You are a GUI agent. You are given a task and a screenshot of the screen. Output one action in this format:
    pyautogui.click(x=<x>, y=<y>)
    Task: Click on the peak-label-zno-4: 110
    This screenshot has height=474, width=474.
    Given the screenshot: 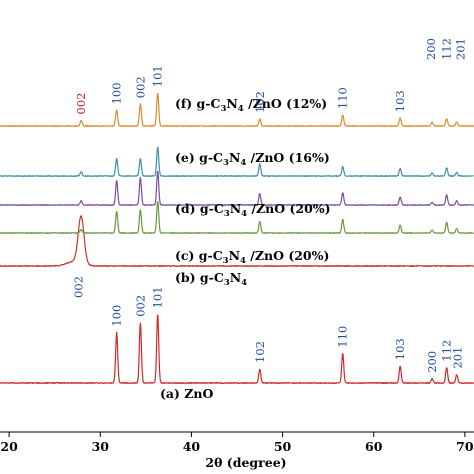 What is the action you would take?
    pyautogui.click(x=343, y=337)
    